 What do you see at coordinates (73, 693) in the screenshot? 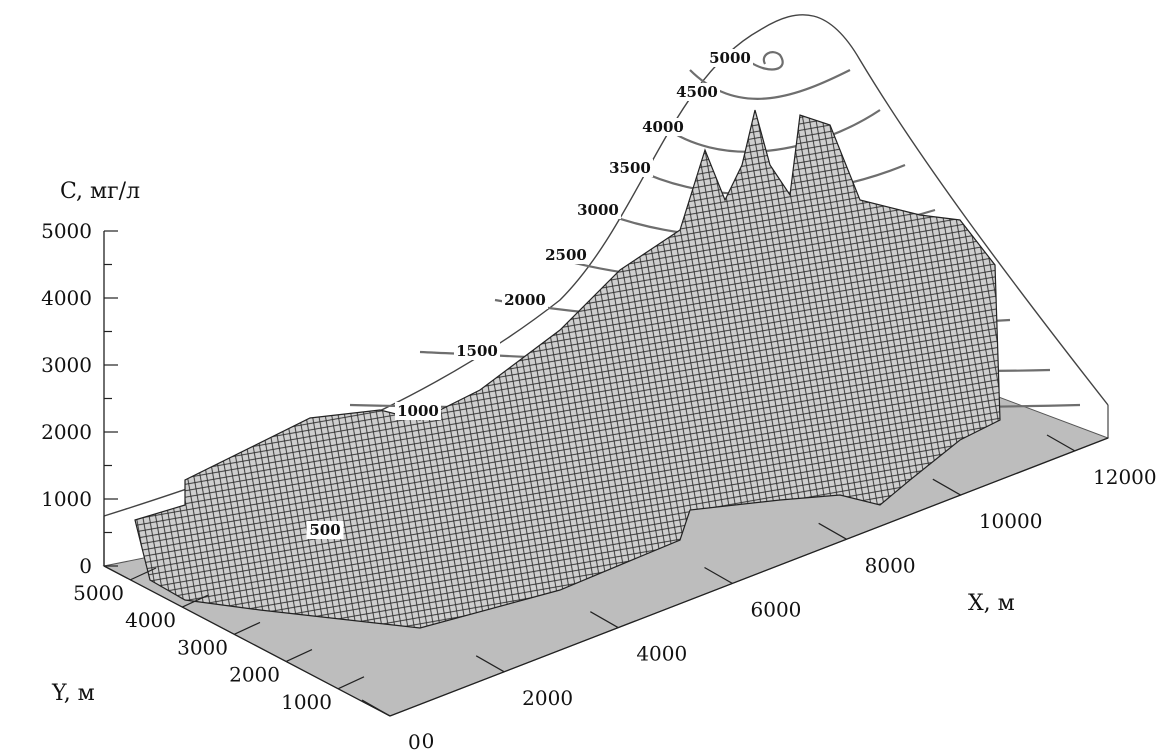
I see `y-axis-title: Y, м` at bounding box center [73, 693].